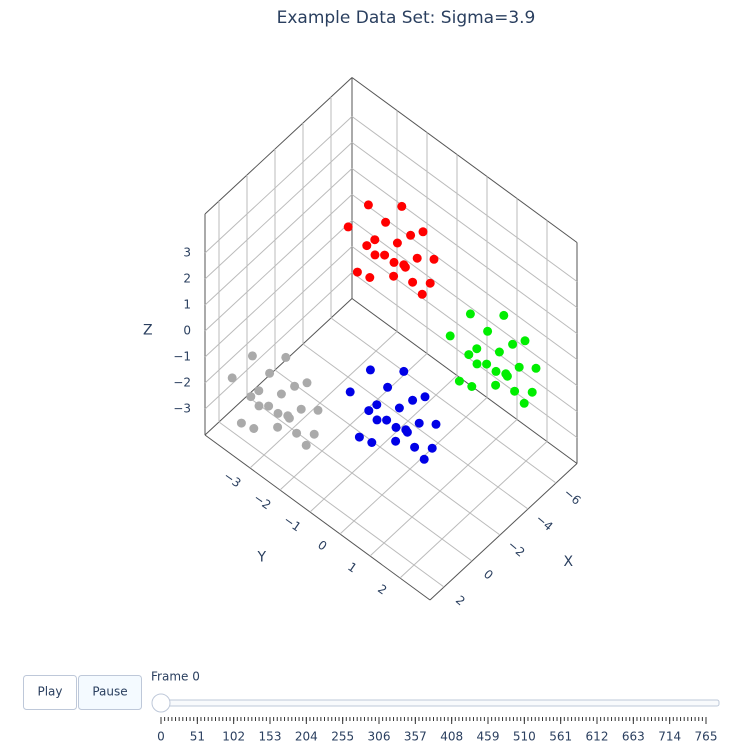  Describe the element at coordinates (524, 737) in the screenshot. I see `slider-tick-label: 510` at that location.